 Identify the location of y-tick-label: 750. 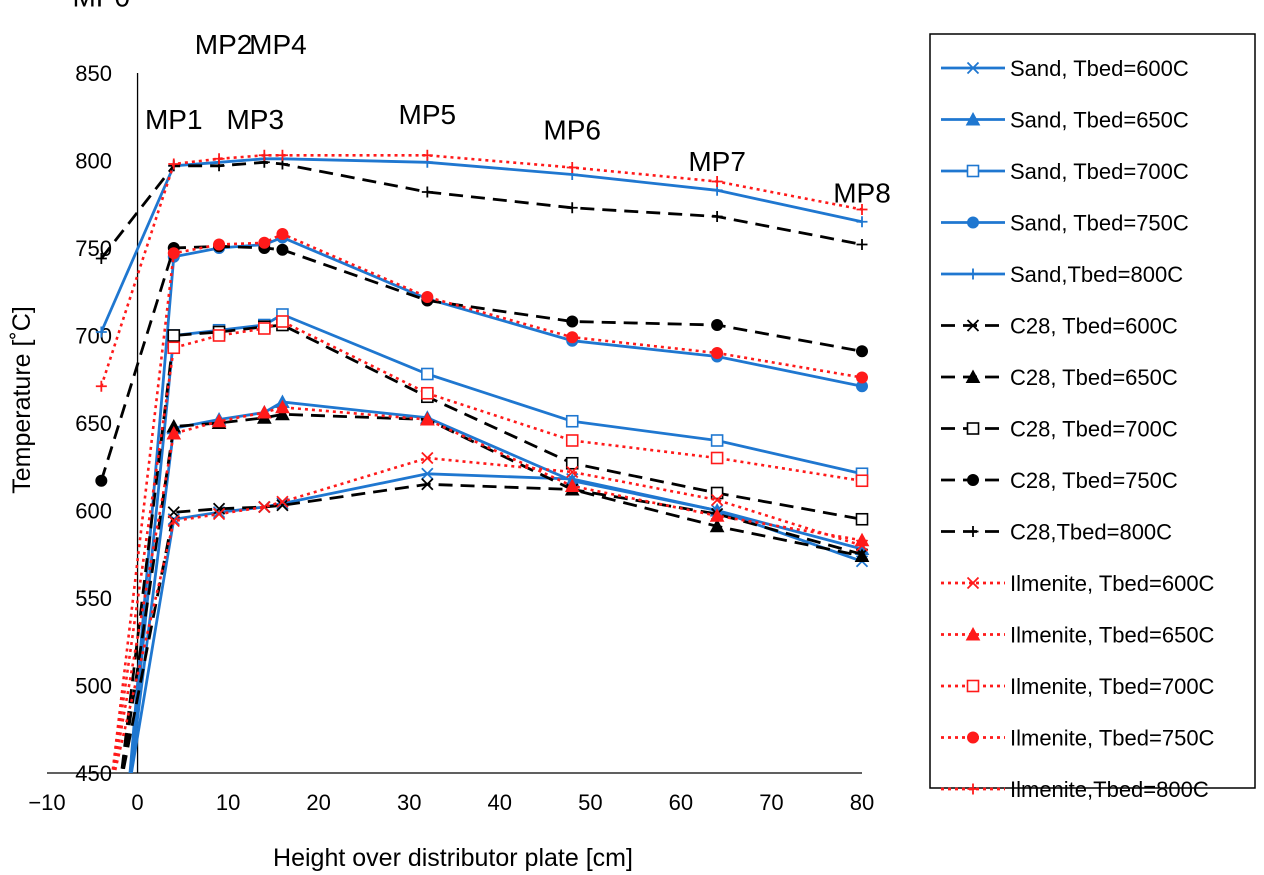
(93, 248).